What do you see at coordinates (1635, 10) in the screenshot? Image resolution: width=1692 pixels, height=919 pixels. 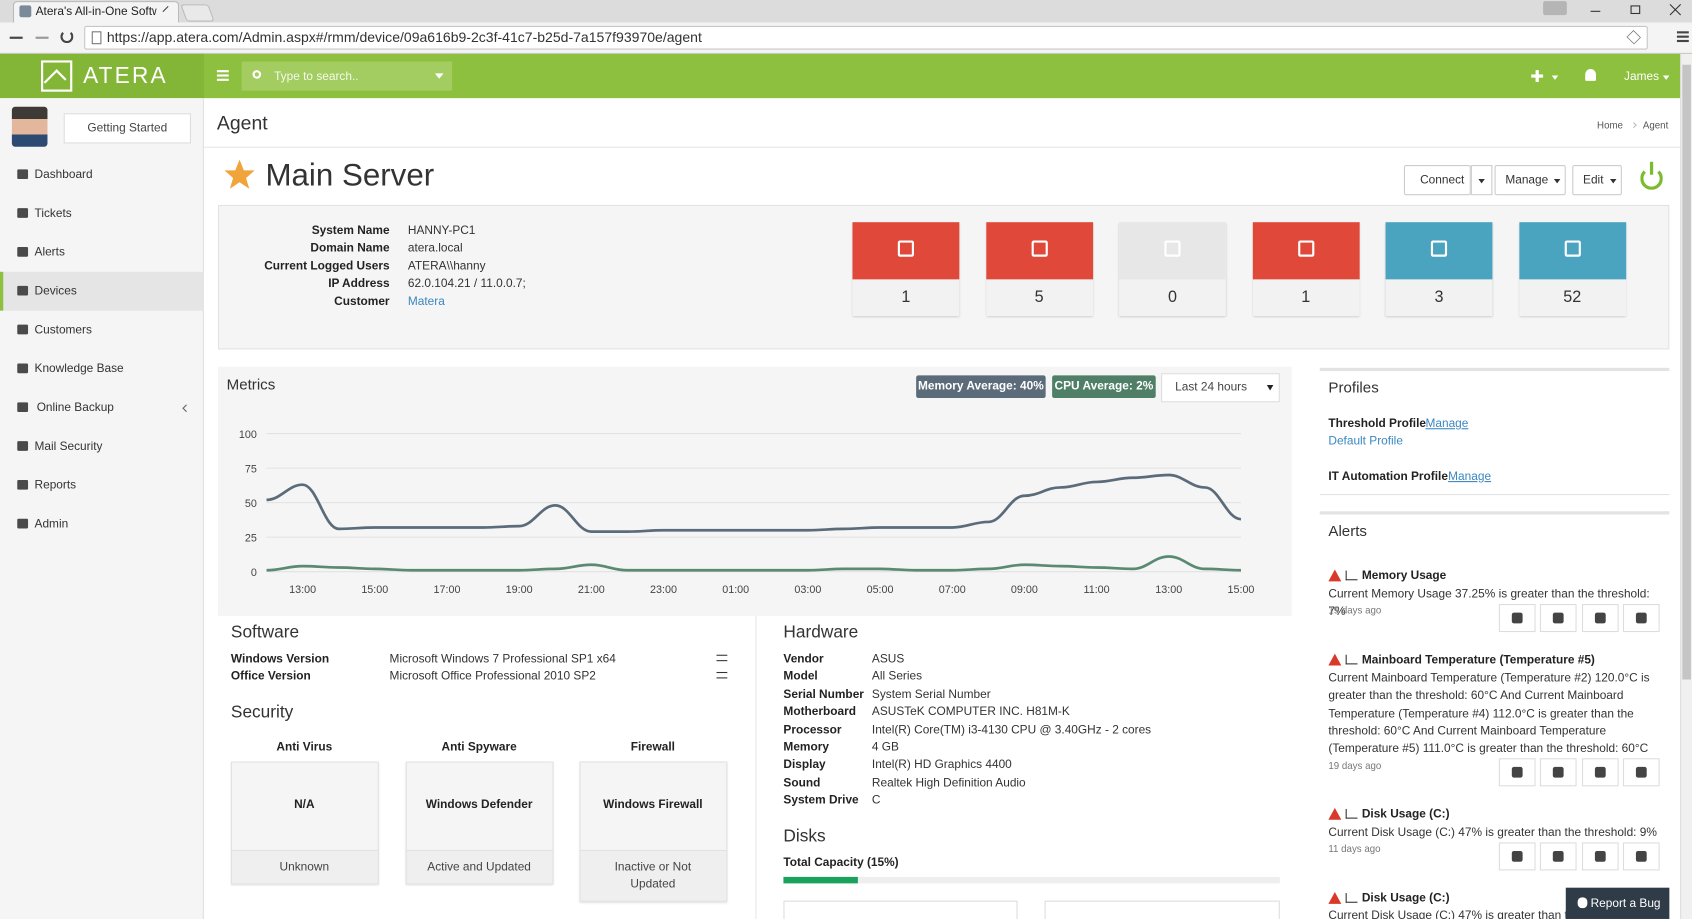 I see `window-restore` at bounding box center [1635, 10].